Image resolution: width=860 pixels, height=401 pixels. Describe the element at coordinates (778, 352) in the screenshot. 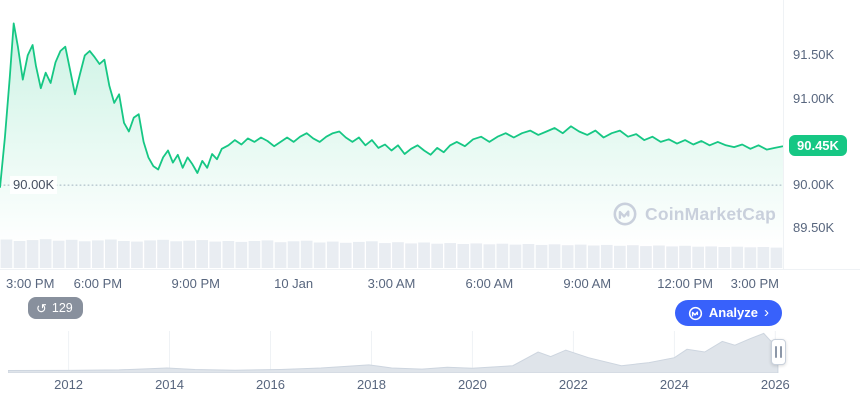

I see `range-handle` at that location.